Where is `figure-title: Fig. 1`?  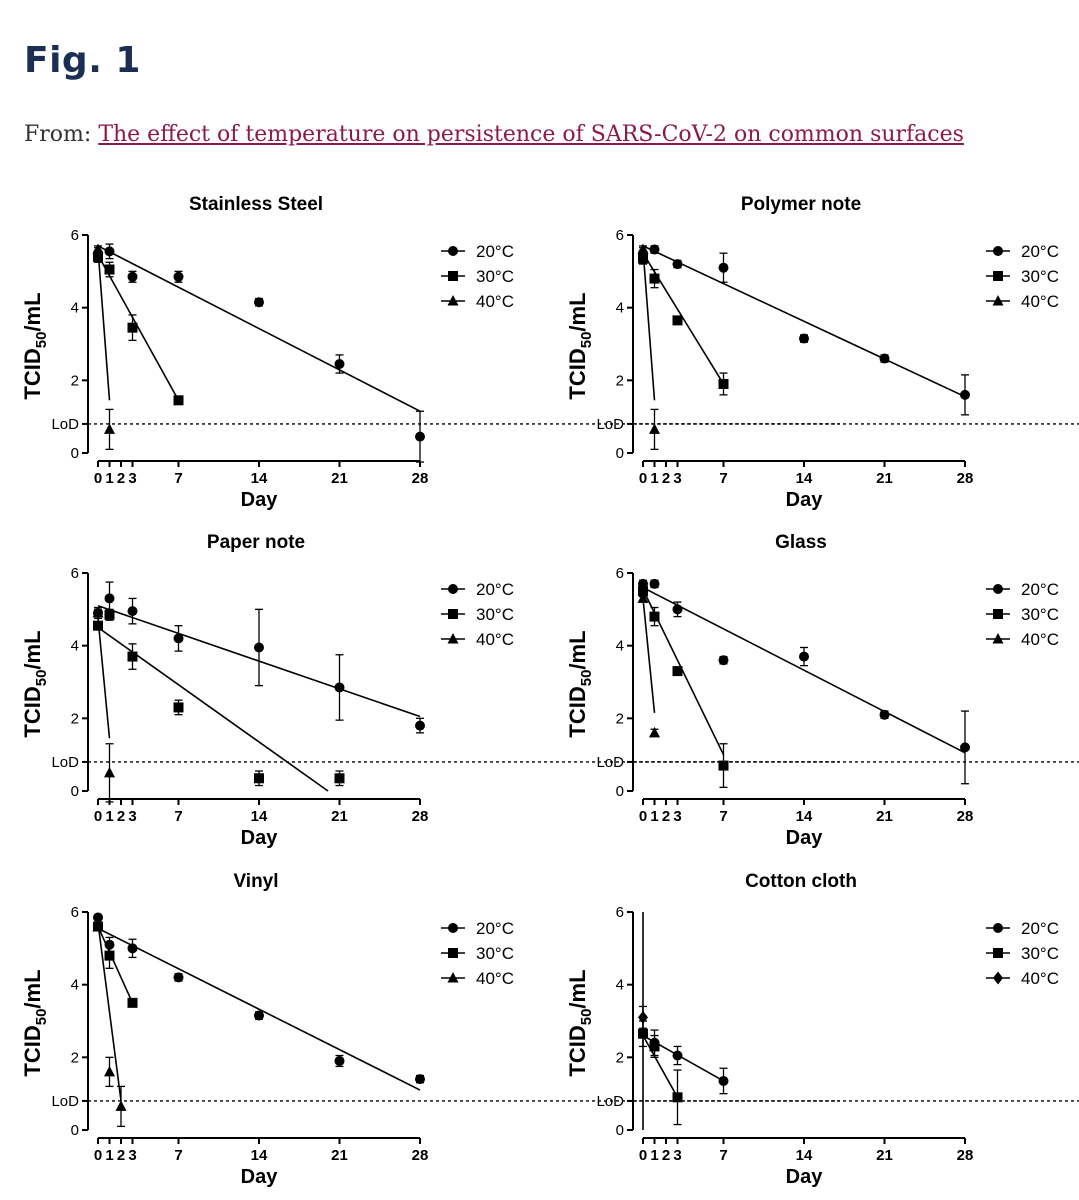 figure-title: Fig. 1 is located at coordinates (82, 60).